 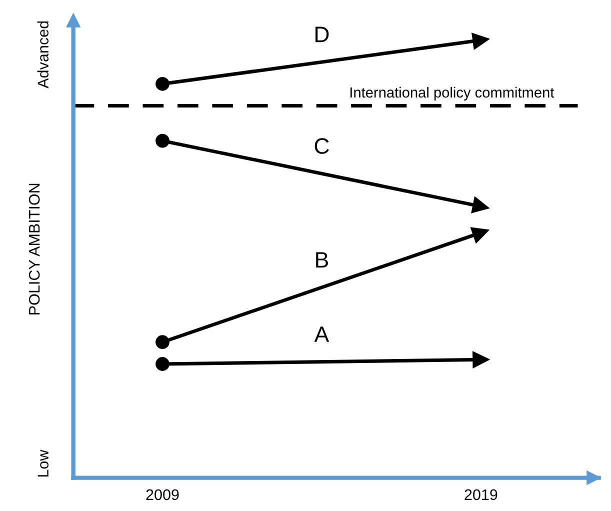 What do you see at coordinates (322, 260) in the screenshot?
I see `series-label: B` at bounding box center [322, 260].